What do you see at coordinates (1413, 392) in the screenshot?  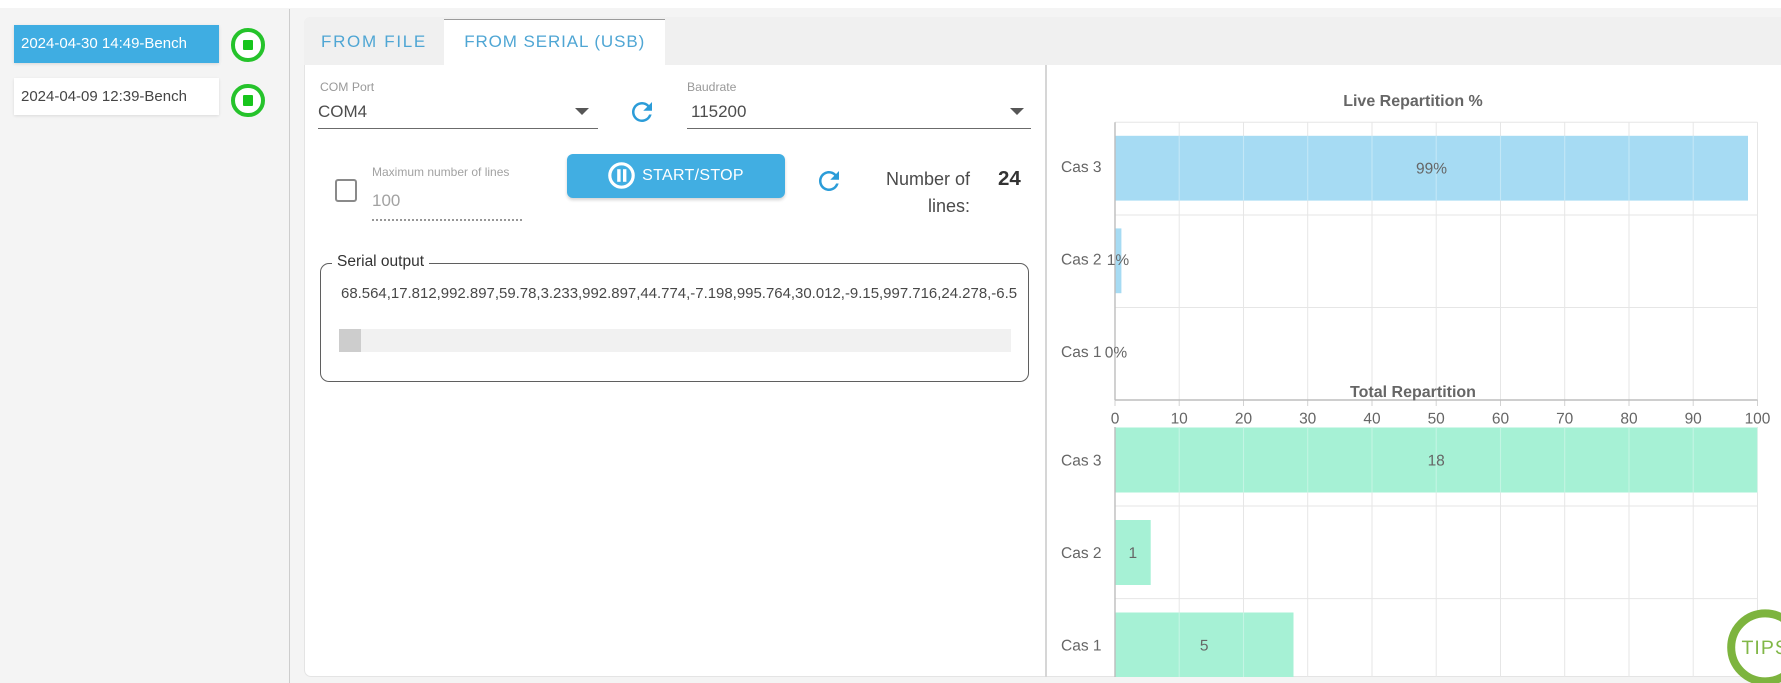 I see `svg-text: Total Repartition` at bounding box center [1413, 392].